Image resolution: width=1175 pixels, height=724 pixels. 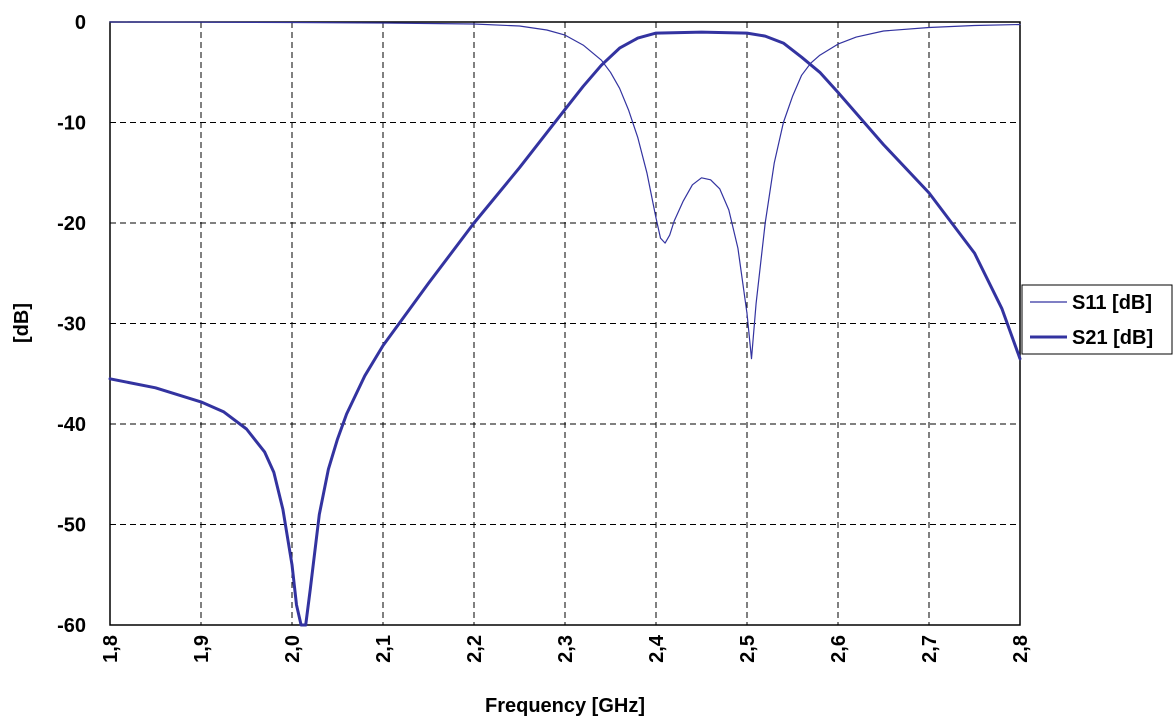 What do you see at coordinates (1021, 649) in the screenshot?
I see `x-tick-label: 2,8` at bounding box center [1021, 649].